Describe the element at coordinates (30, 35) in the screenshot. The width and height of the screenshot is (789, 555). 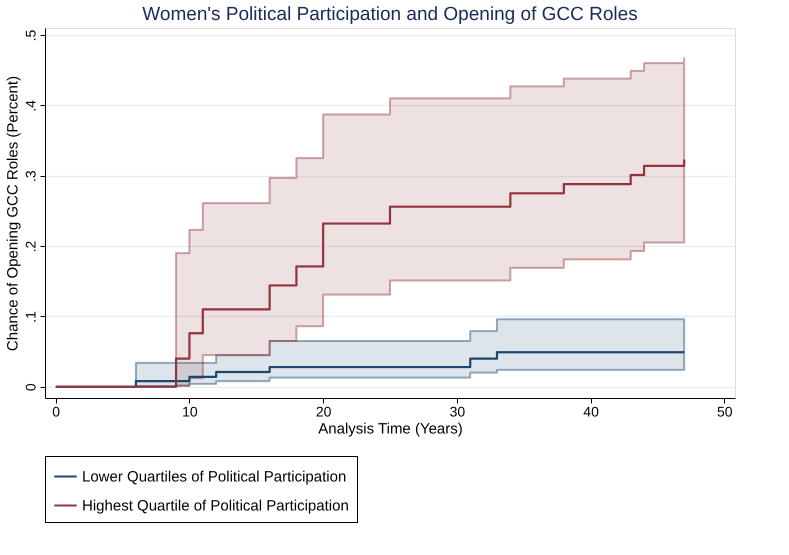
I see `y-tick-label: .5` at that location.